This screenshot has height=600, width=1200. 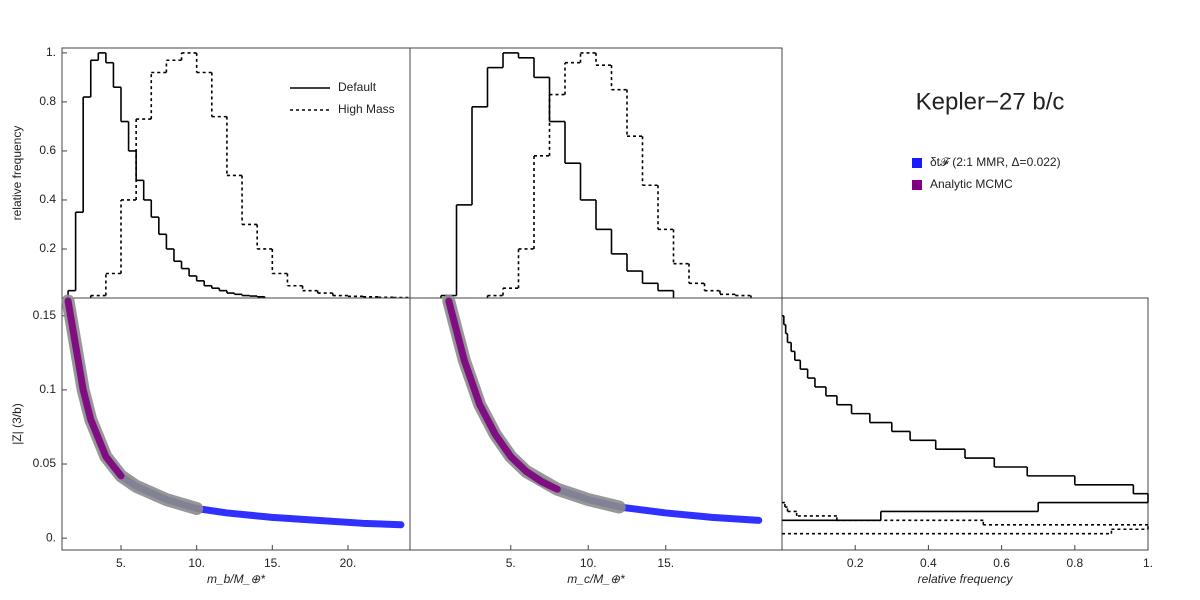 What do you see at coordinates (995, 162) in the screenshot?
I see `legend-label: δt𝓕 (2:1 MMR, Δ=0.022)` at bounding box center [995, 162].